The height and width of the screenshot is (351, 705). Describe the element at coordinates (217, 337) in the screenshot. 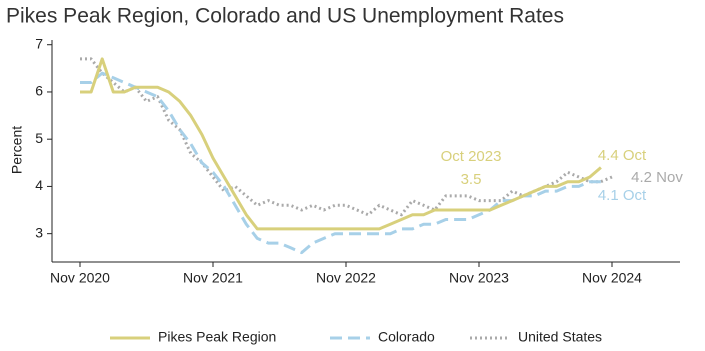

I see `legend-label: Pikes Peak Region` at that location.